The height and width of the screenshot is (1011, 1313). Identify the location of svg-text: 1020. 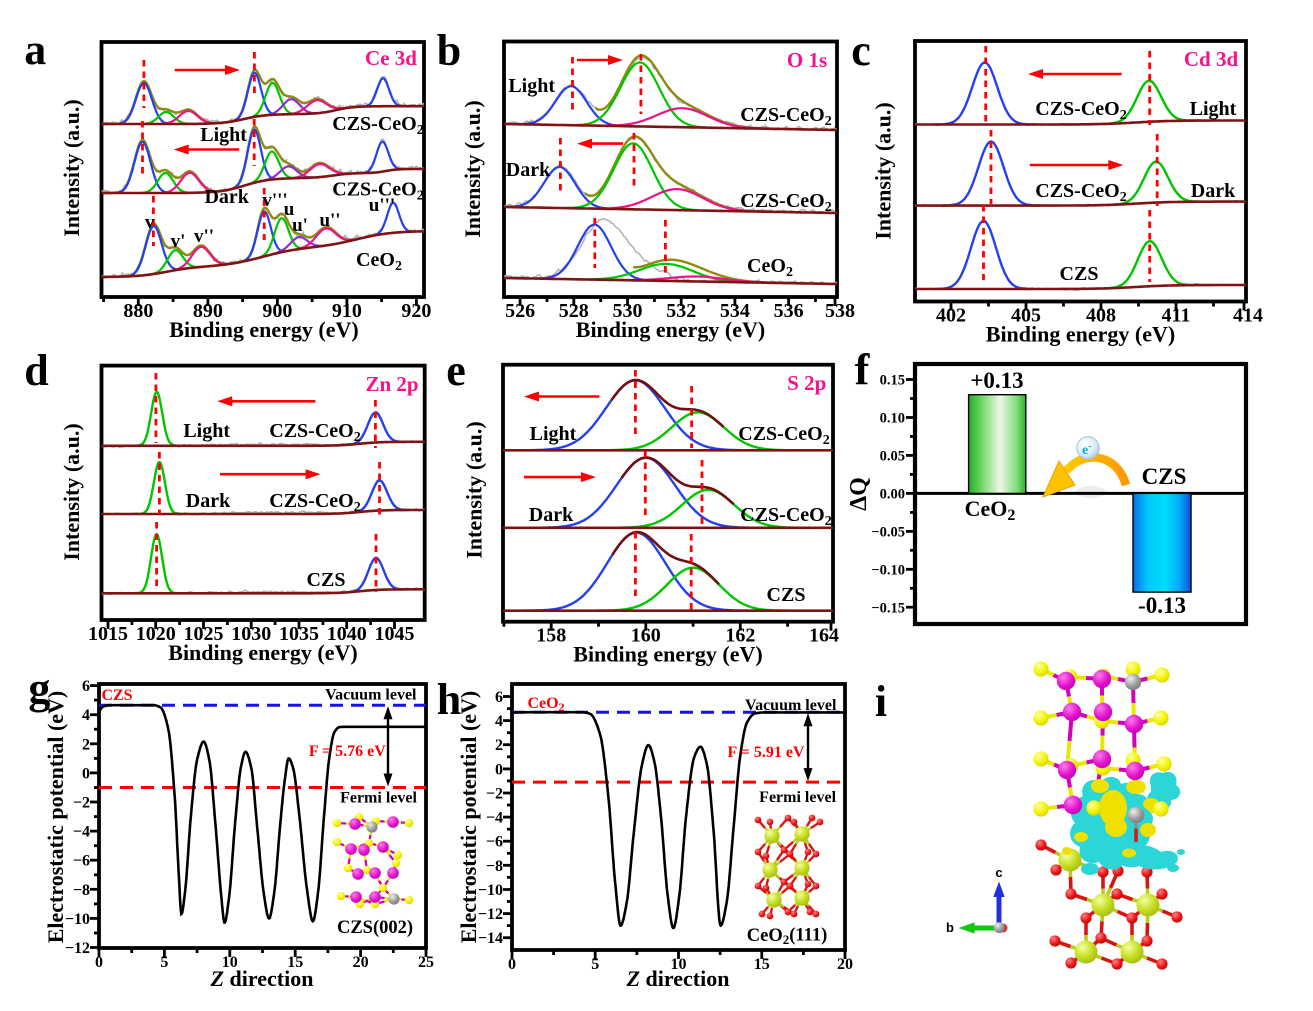
(156, 634).